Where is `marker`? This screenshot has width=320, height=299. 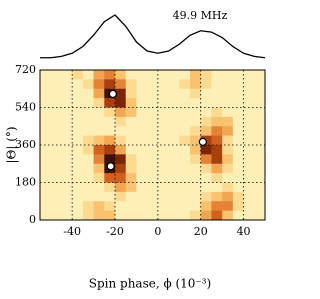
marker is located at coordinates (112, 94).